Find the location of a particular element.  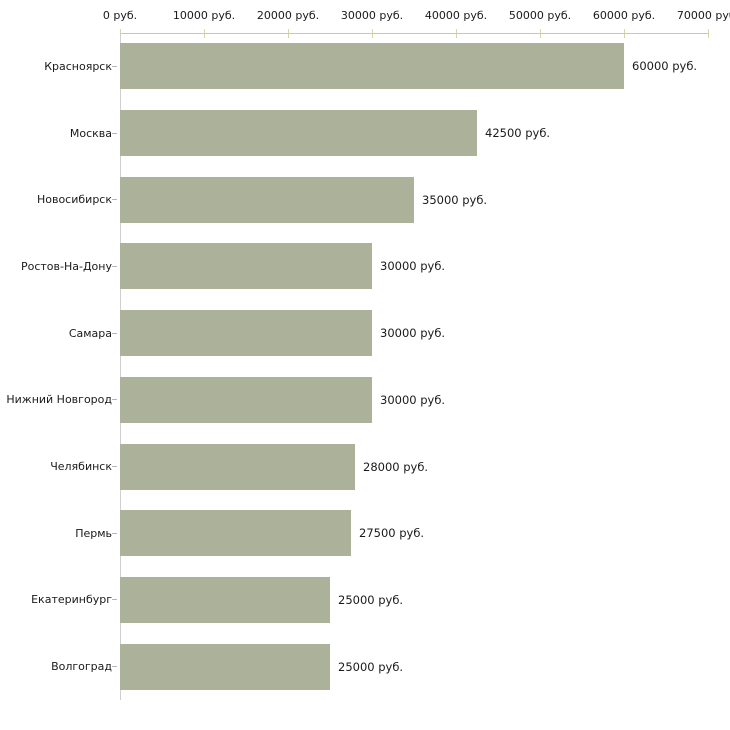

x-tick-label: 10000 руб. is located at coordinates (204, 15).